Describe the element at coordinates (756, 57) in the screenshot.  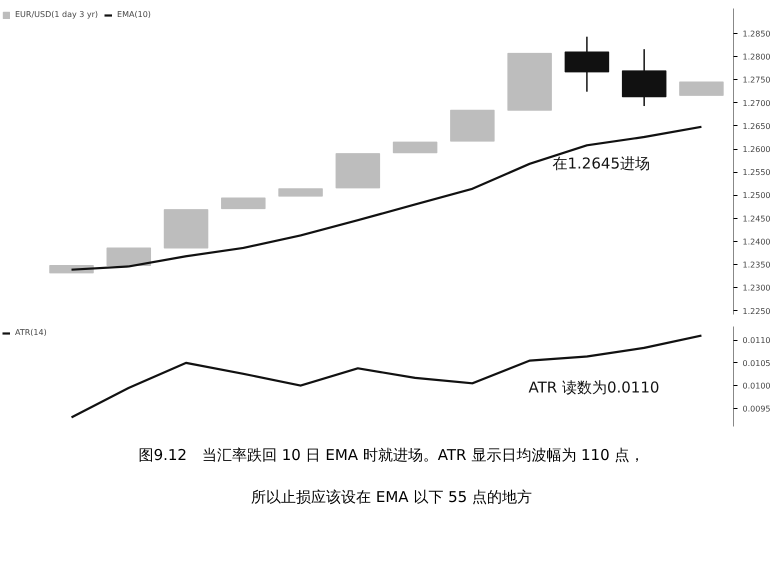
I see `y-tick-label: 1.2800` at that location.